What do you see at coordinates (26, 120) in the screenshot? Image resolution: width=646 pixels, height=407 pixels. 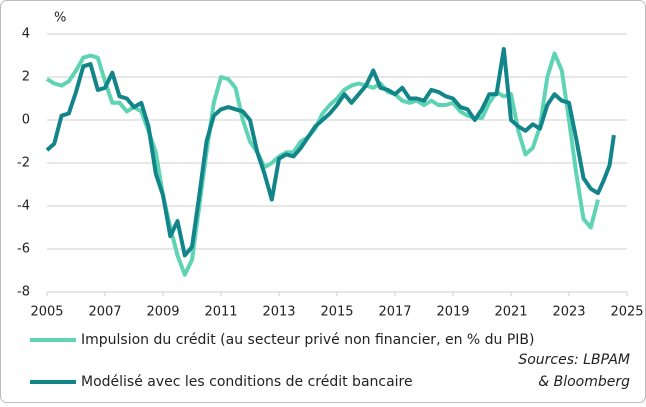 I see `y-tick-label: 0` at bounding box center [26, 120].